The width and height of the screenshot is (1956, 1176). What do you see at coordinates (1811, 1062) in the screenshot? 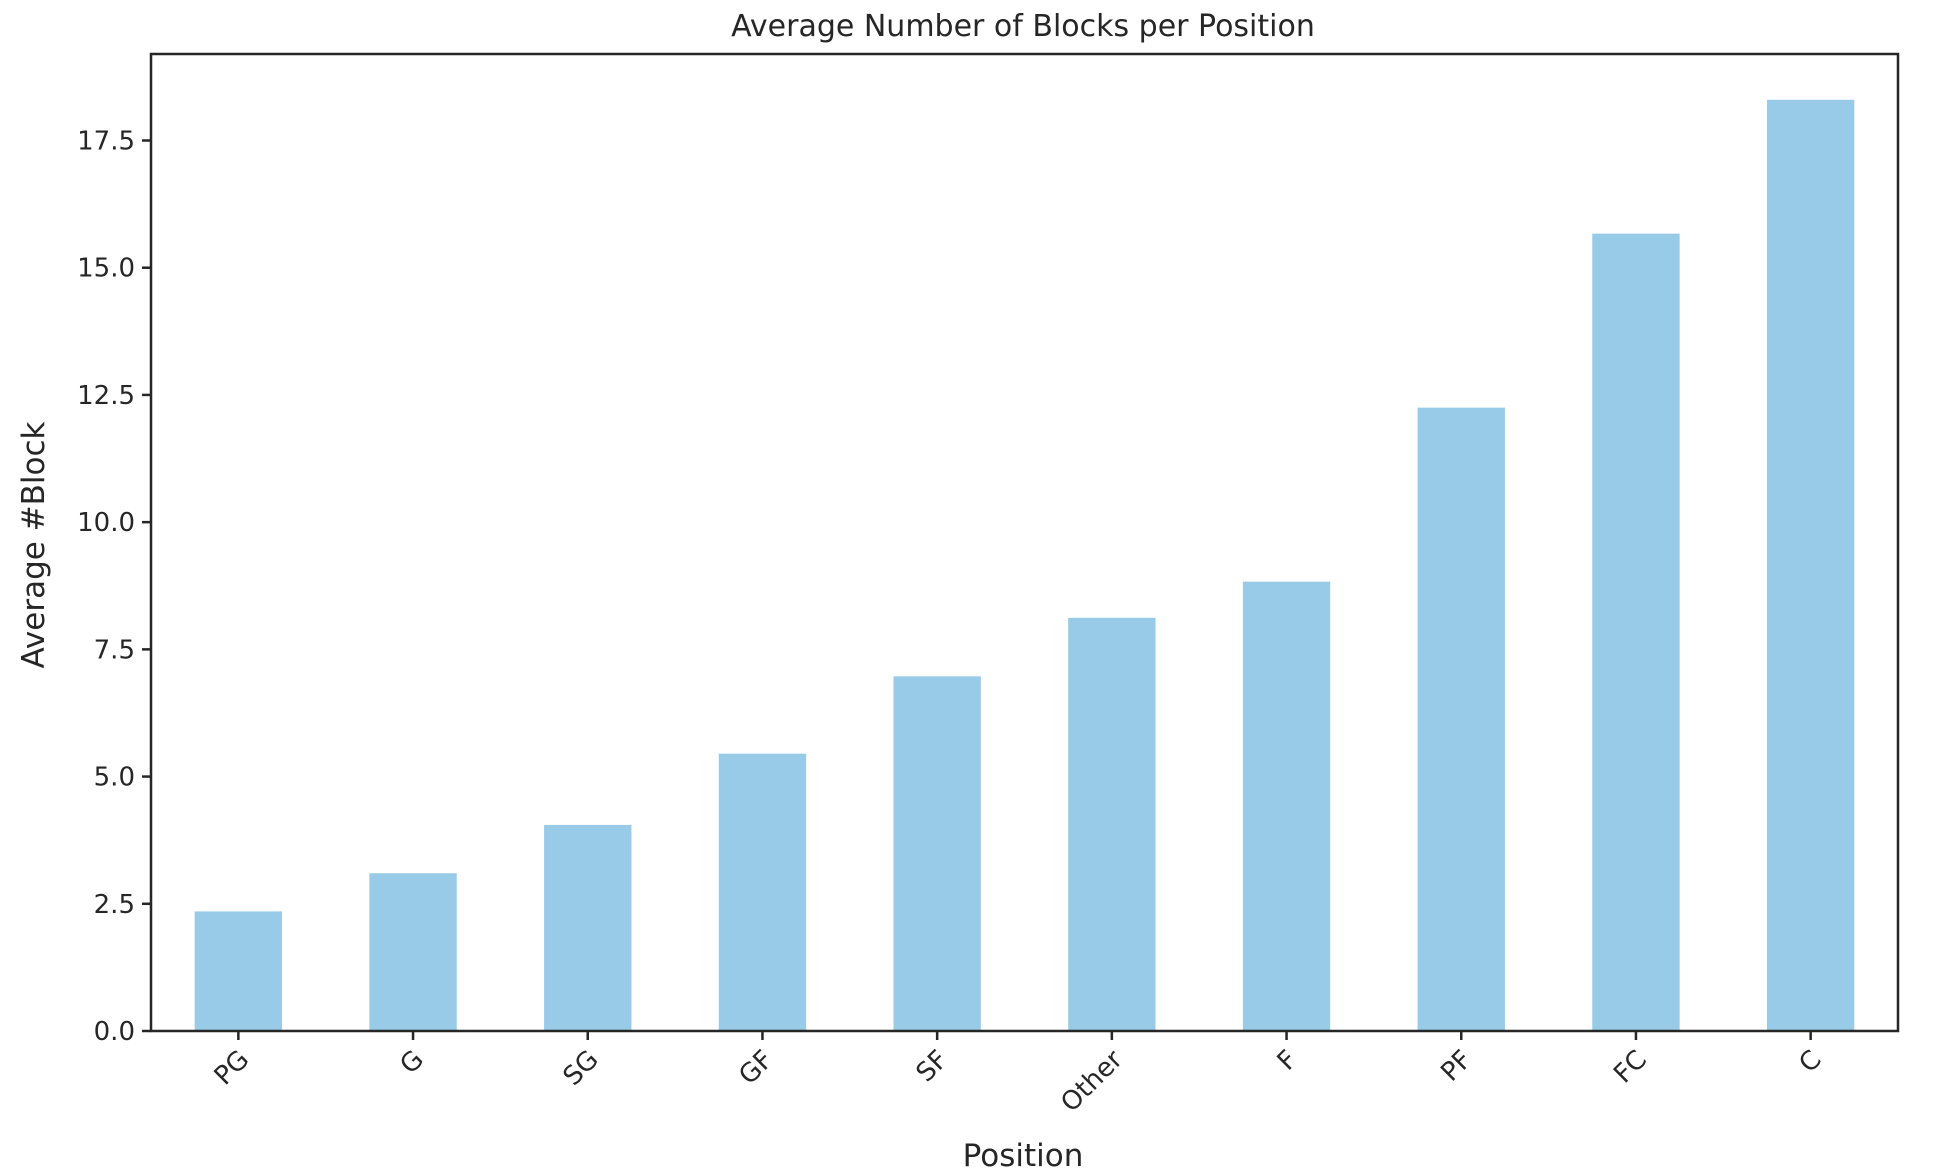
I see `x-tick-label: C` at bounding box center [1811, 1062].